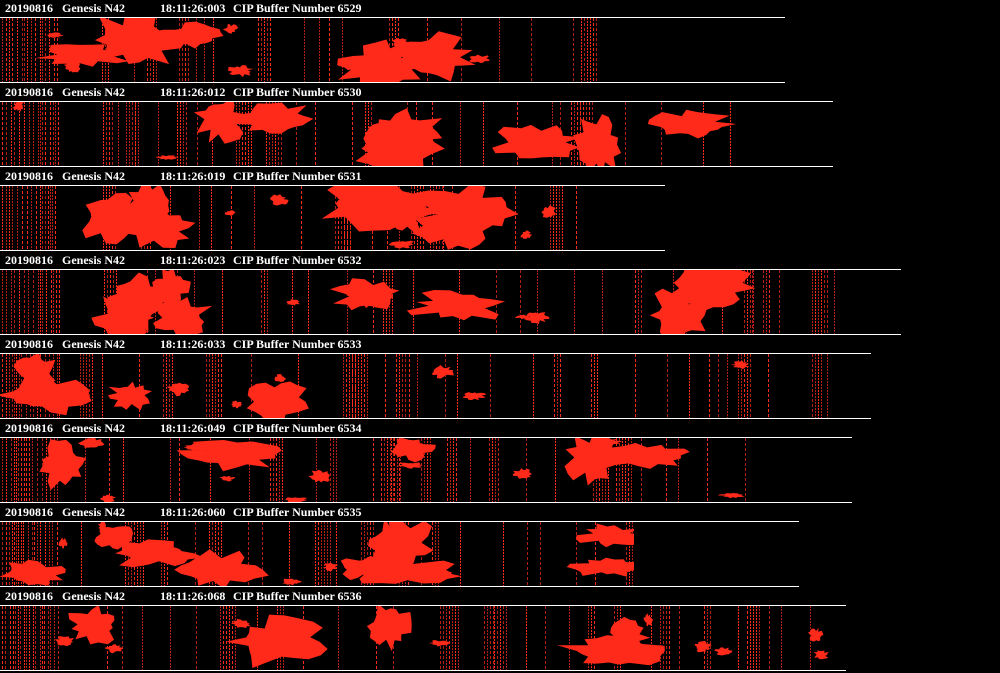  Describe the element at coordinates (193, 512) in the screenshot. I see `buffer-time: 18:11:26:060` at that location.